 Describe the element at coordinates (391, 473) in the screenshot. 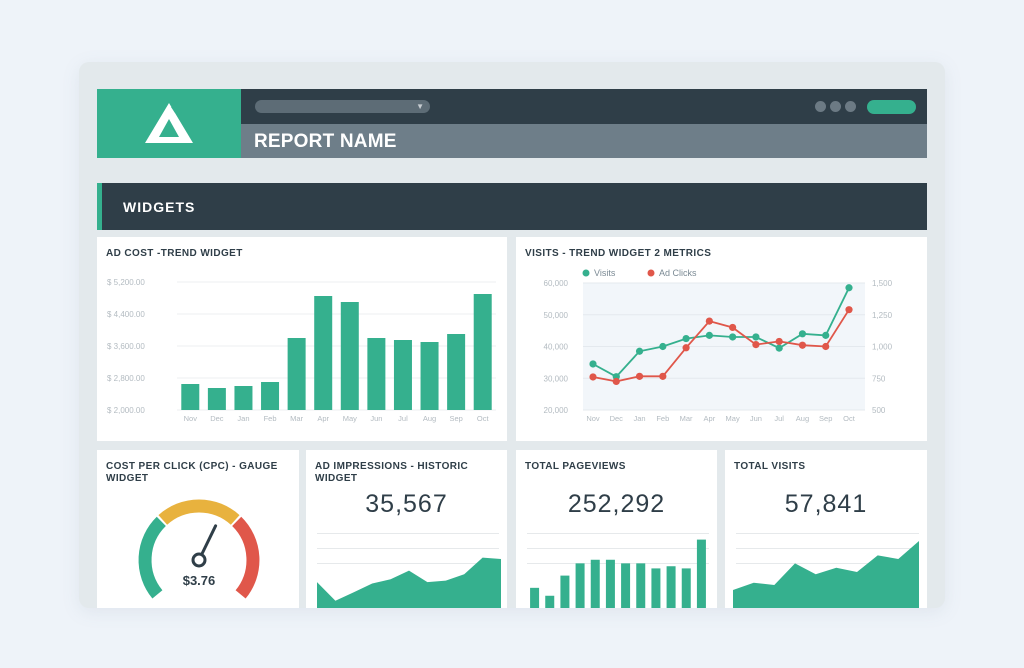

I see `widget-title: AD IMPRESSIONS - HISTORIC WIDGET` at that location.